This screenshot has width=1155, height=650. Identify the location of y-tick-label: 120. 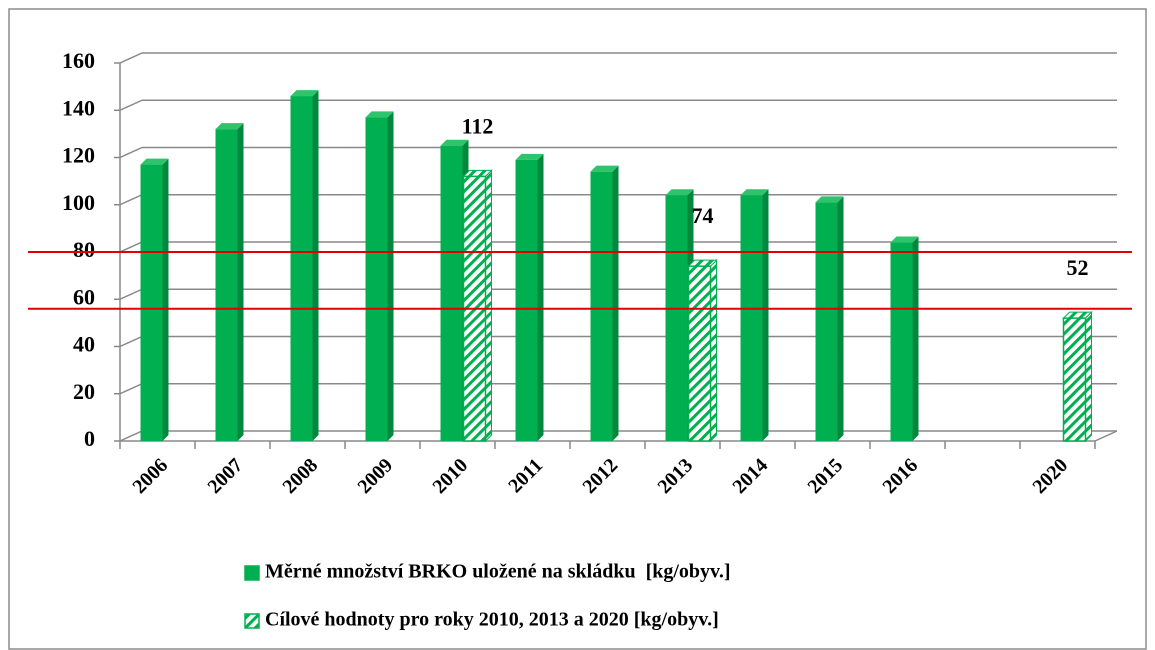
(78, 155).